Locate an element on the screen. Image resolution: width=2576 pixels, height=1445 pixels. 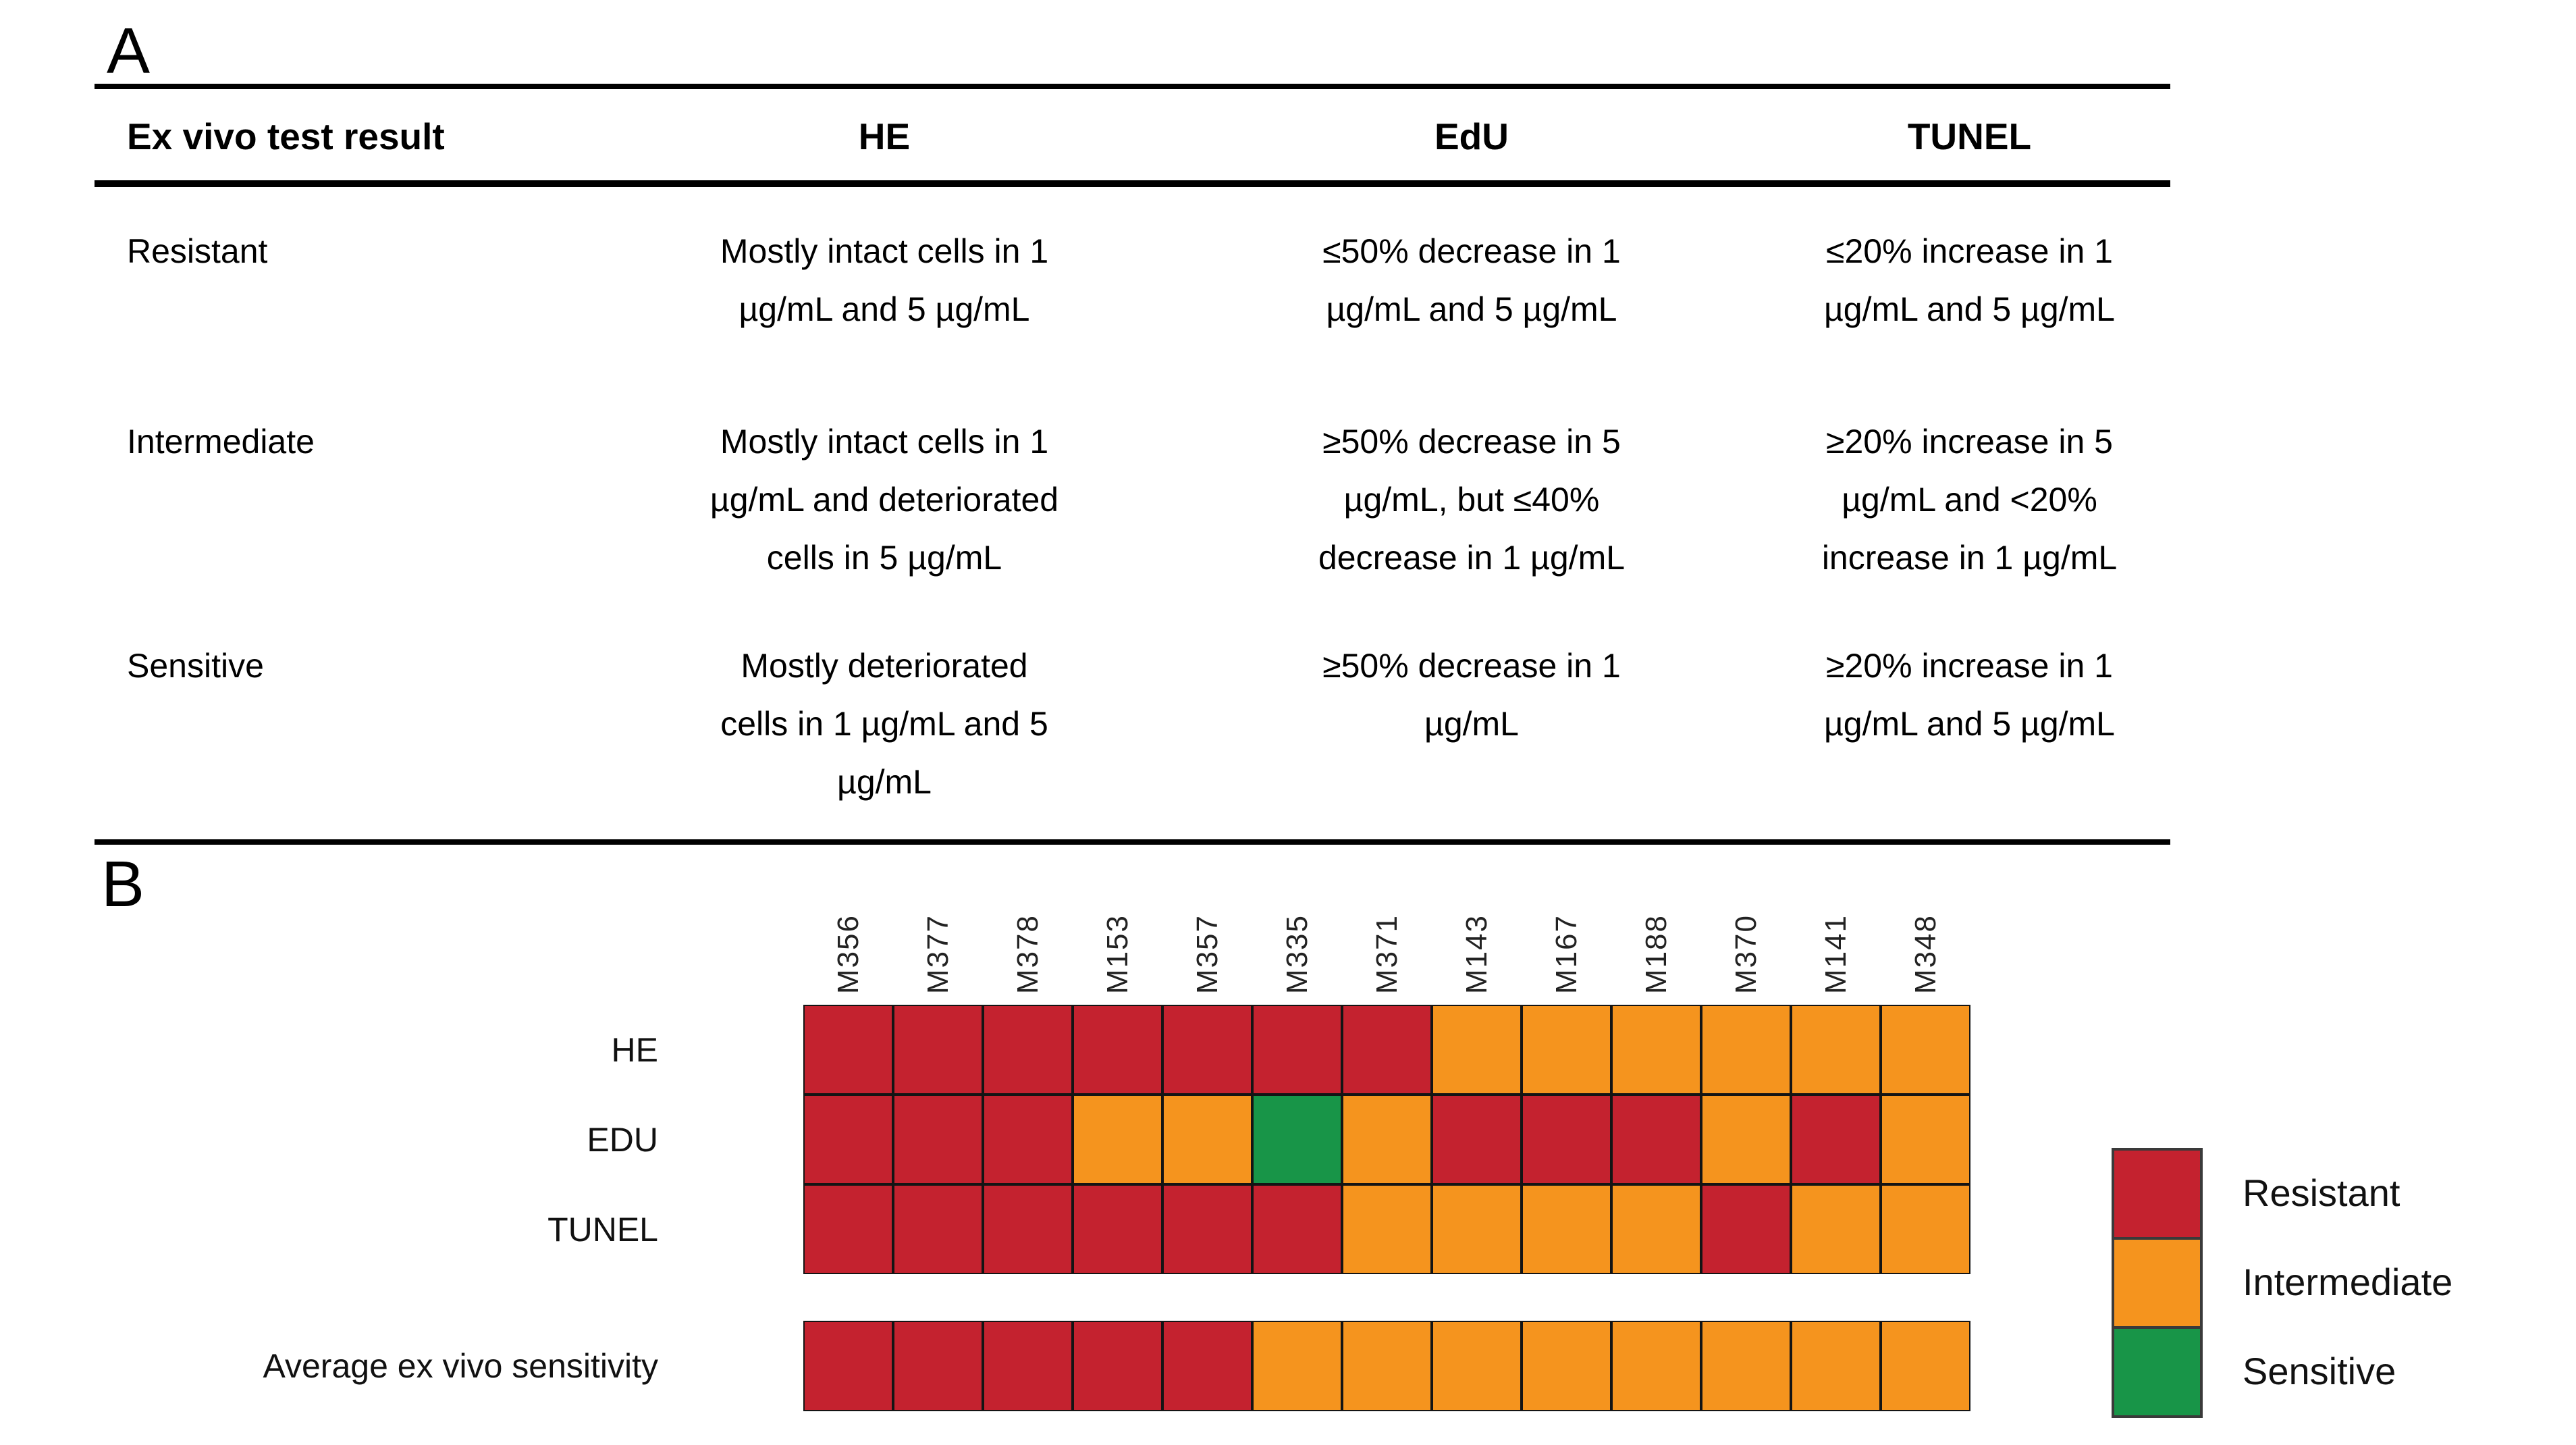
heatmap-cell-Average-ex-vivo-sensitivity-M141 is located at coordinates (1836, 1366).